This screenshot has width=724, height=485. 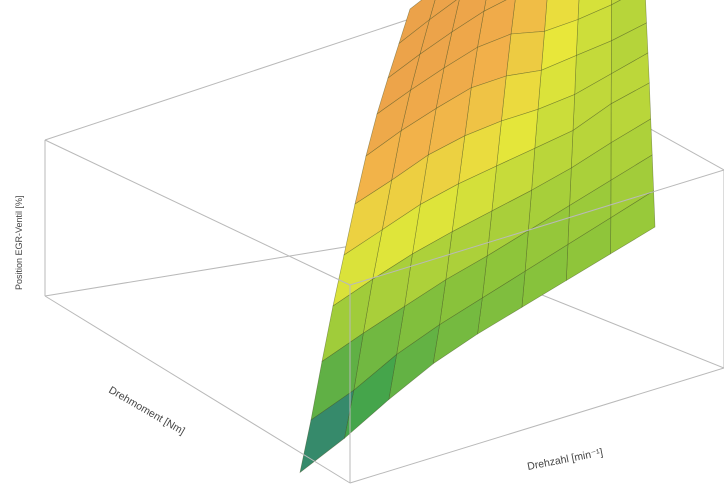 I want to click on z-axis-label: Position EGR-Ventil [%], so click(x=19, y=242).